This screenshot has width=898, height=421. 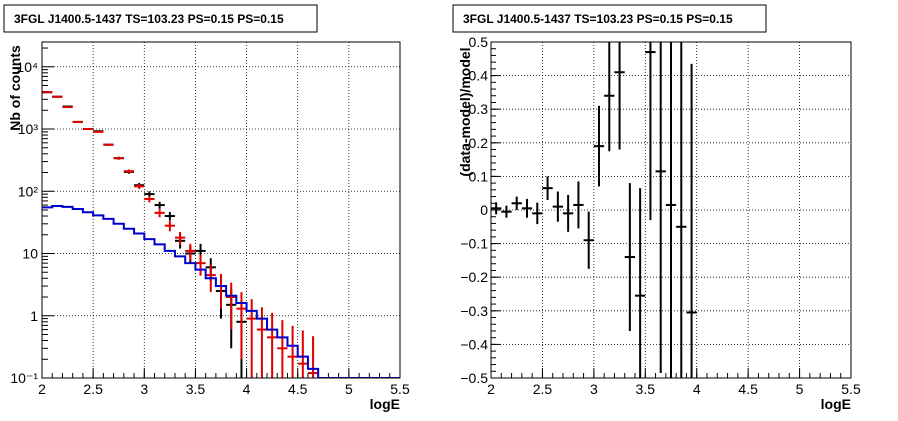 I want to click on y-tick-label: 10⁴, so click(x=27, y=67).